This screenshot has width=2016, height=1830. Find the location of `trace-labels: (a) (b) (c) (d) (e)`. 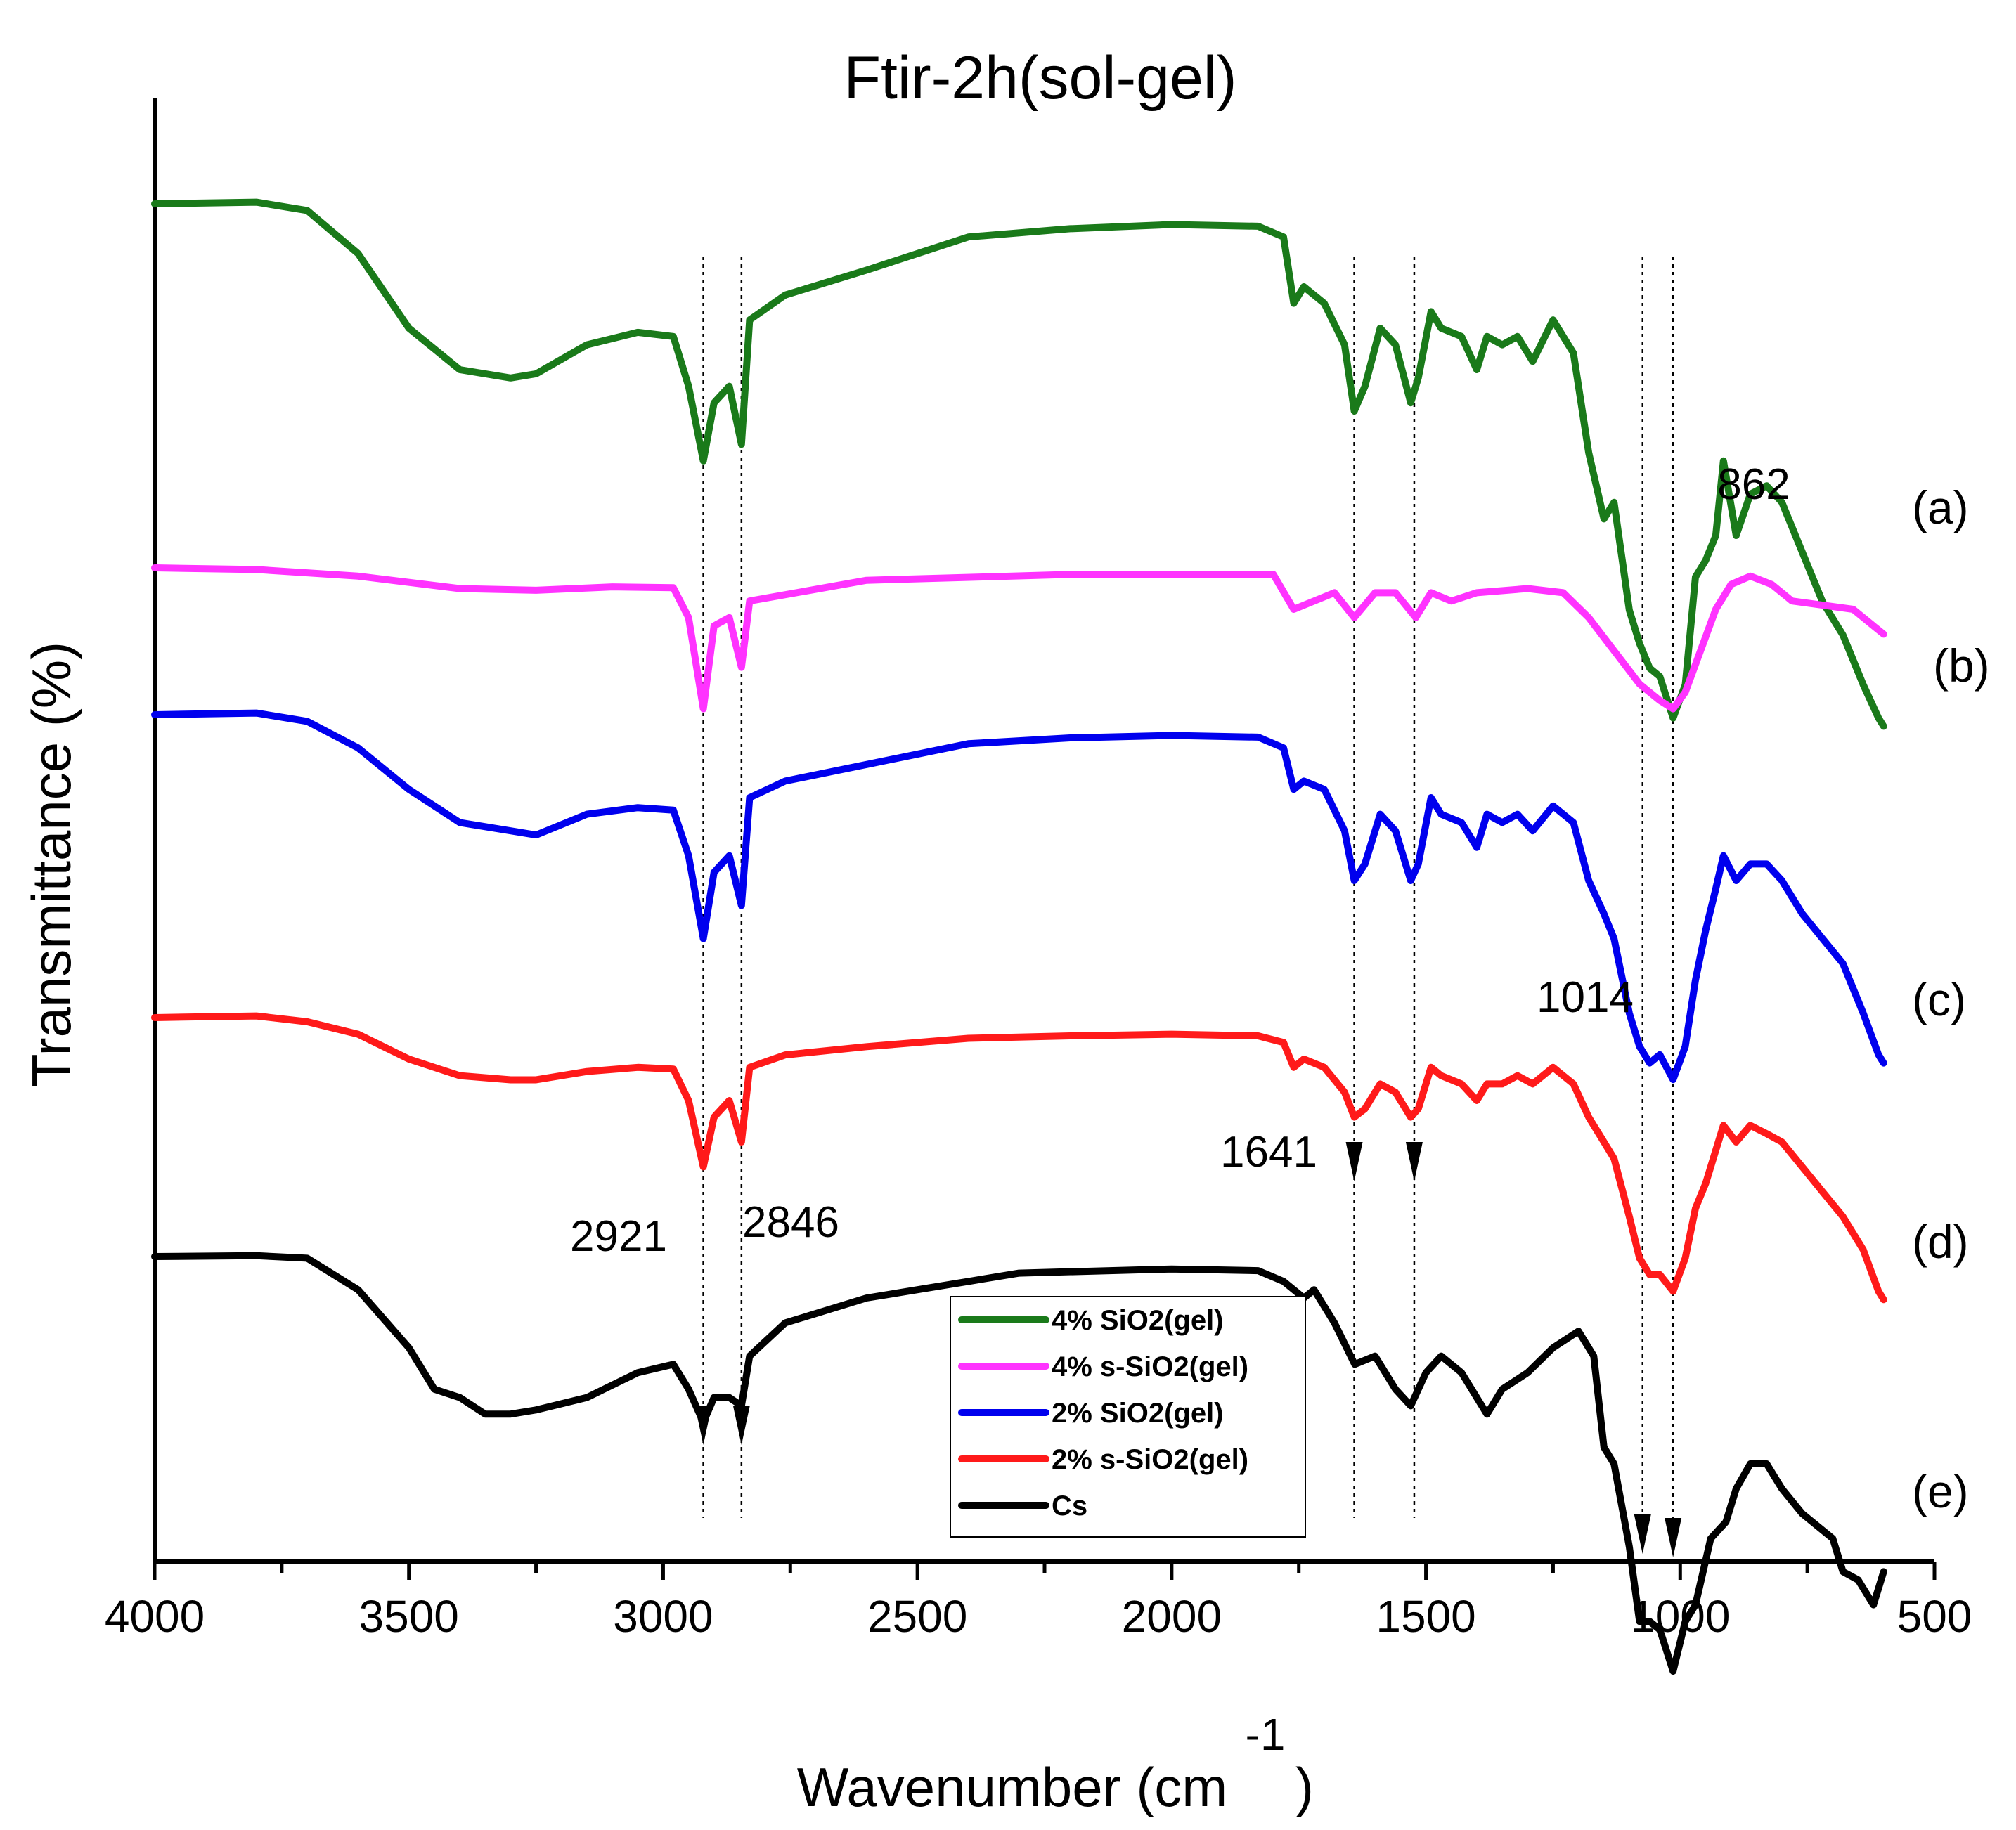

trace-labels: (a) (b) (c) (d) (e) is located at coordinates (1951, 999).